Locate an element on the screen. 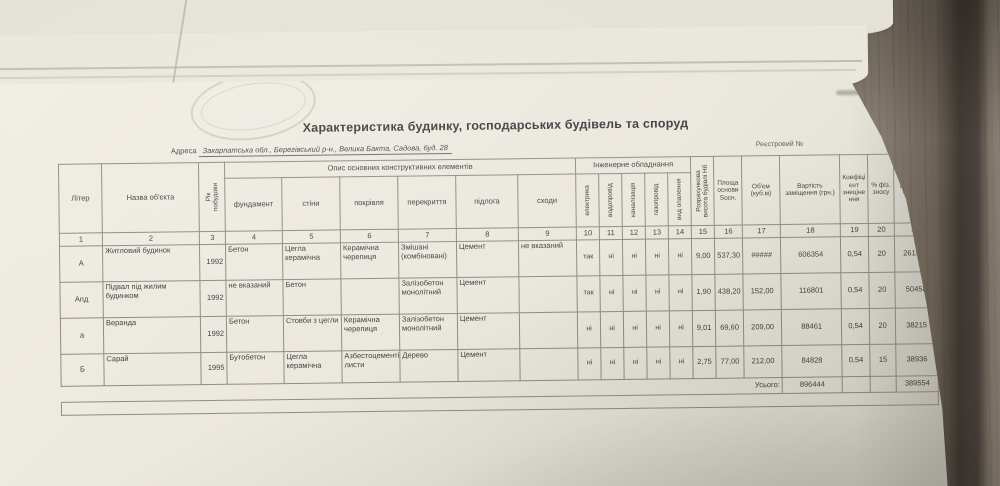 The height and width of the screenshot is (486, 1000). col-header-floors-structure: перекриття is located at coordinates (427, 202).